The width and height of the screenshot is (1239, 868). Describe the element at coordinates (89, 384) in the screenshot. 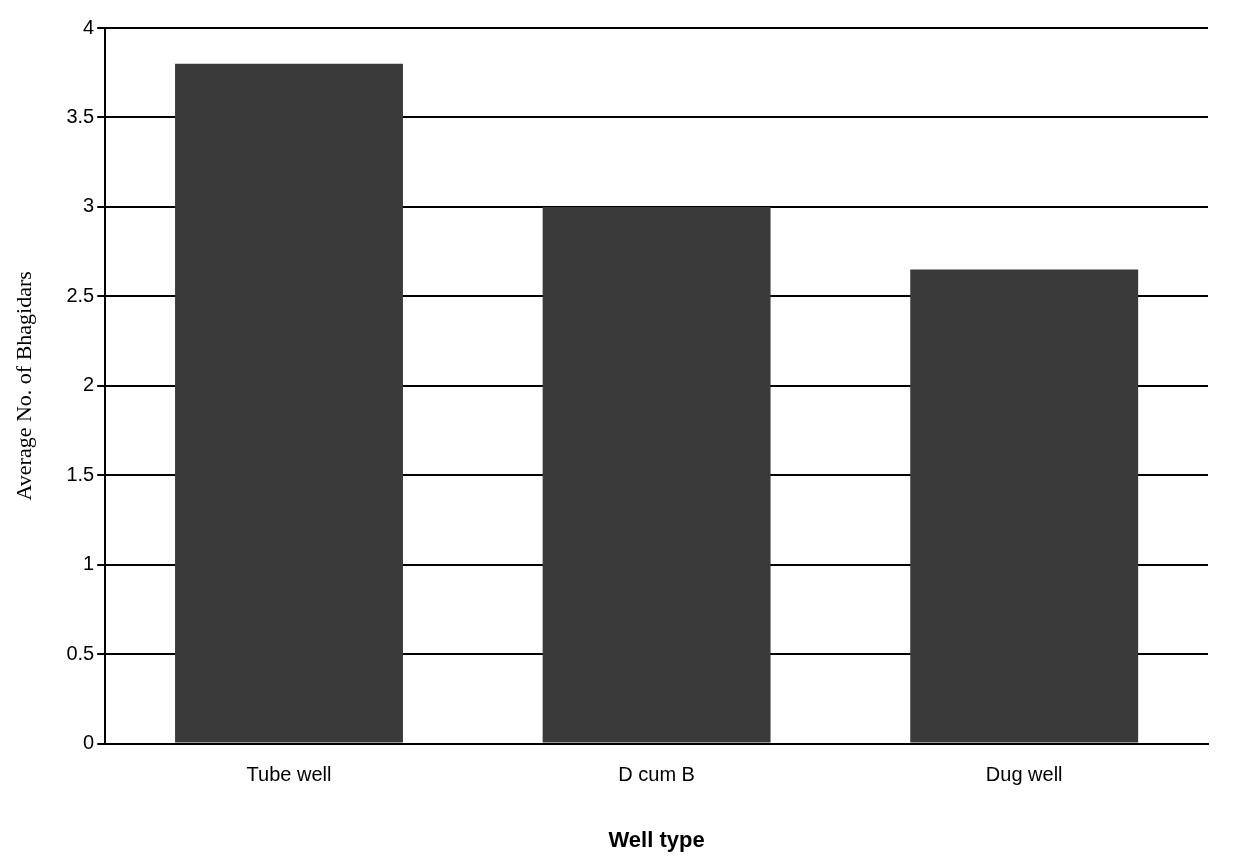

I see `y-tick-label: 2` at that location.